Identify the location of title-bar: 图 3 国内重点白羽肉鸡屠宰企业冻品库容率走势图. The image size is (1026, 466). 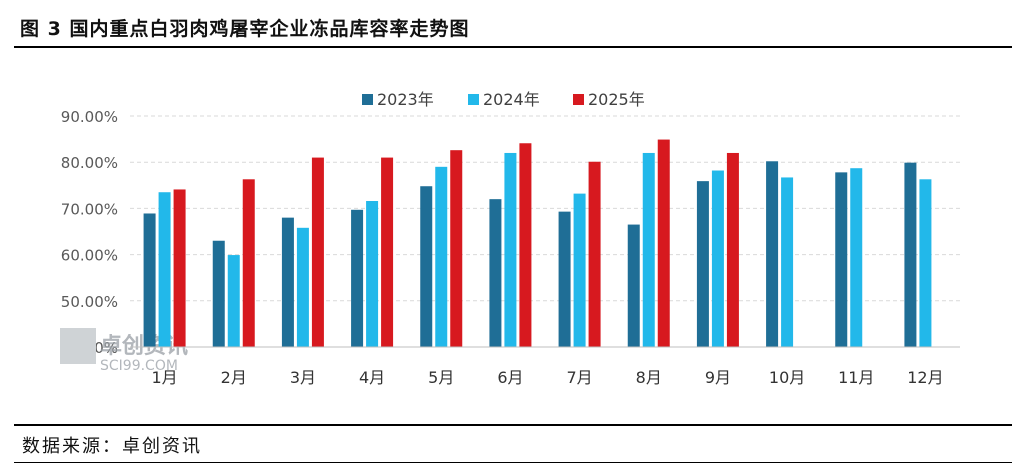
(513, 25).